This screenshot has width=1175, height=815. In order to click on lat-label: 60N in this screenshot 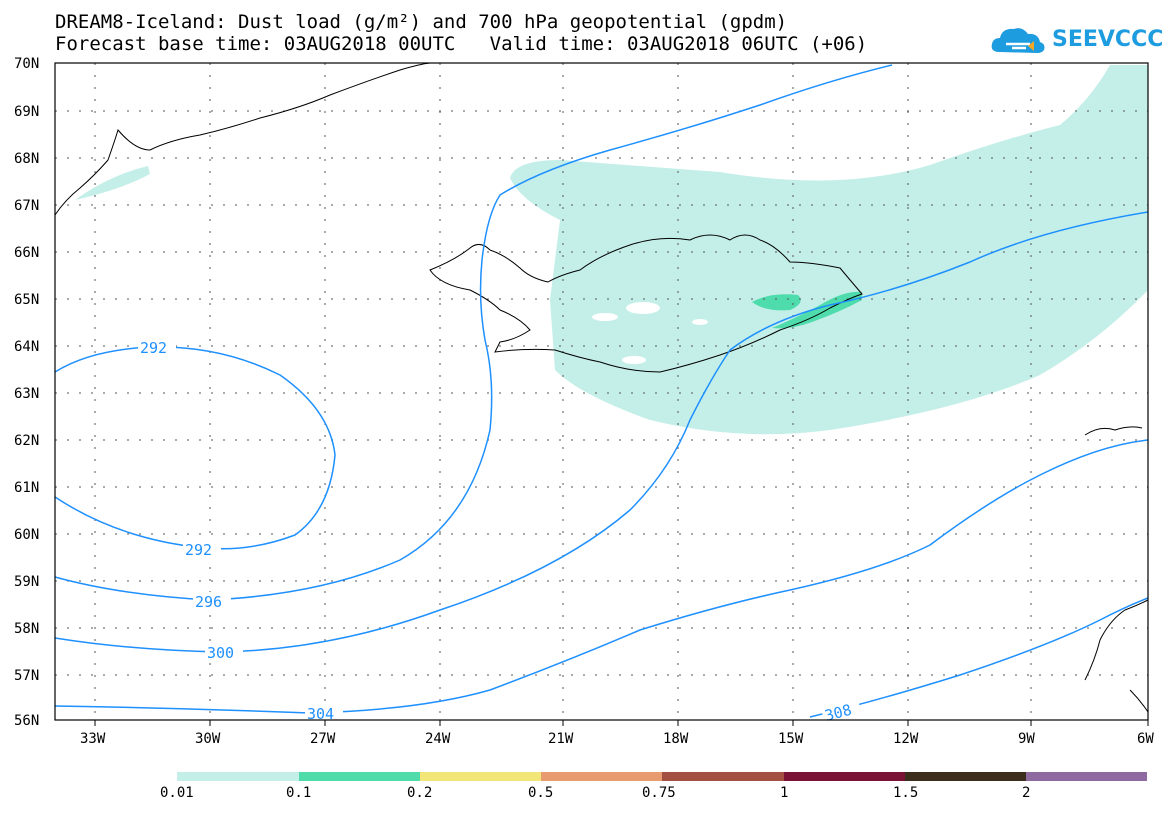, I will do `click(26, 535)`.